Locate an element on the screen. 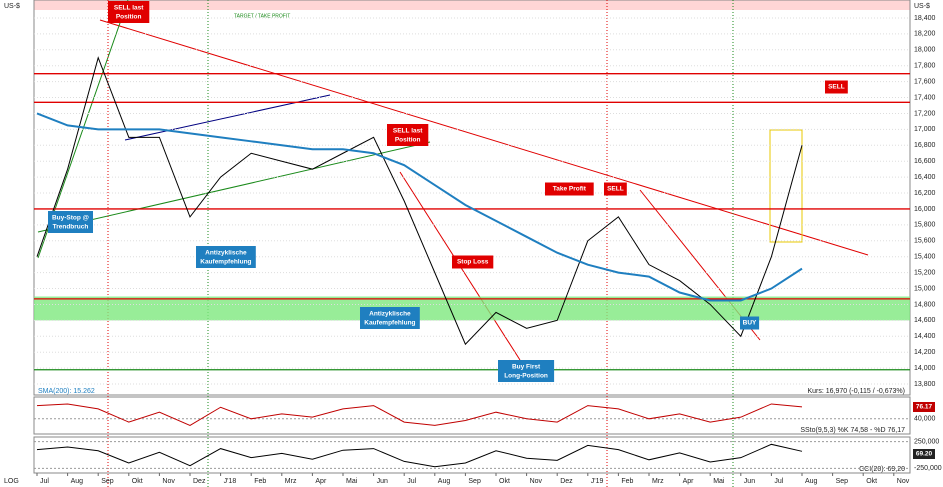 Image resolution: width=943 pixels, height=487 pixels. y-tick-label: 17,000 is located at coordinates (925, 129).